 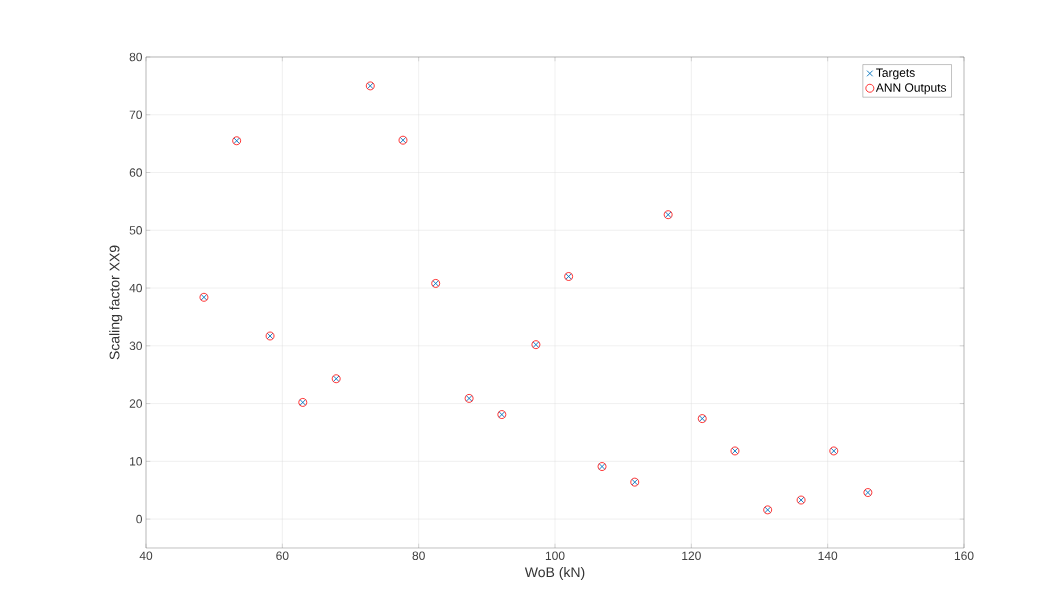 What do you see at coordinates (136, 114) in the screenshot?
I see `y-tick-label: 70` at bounding box center [136, 114].